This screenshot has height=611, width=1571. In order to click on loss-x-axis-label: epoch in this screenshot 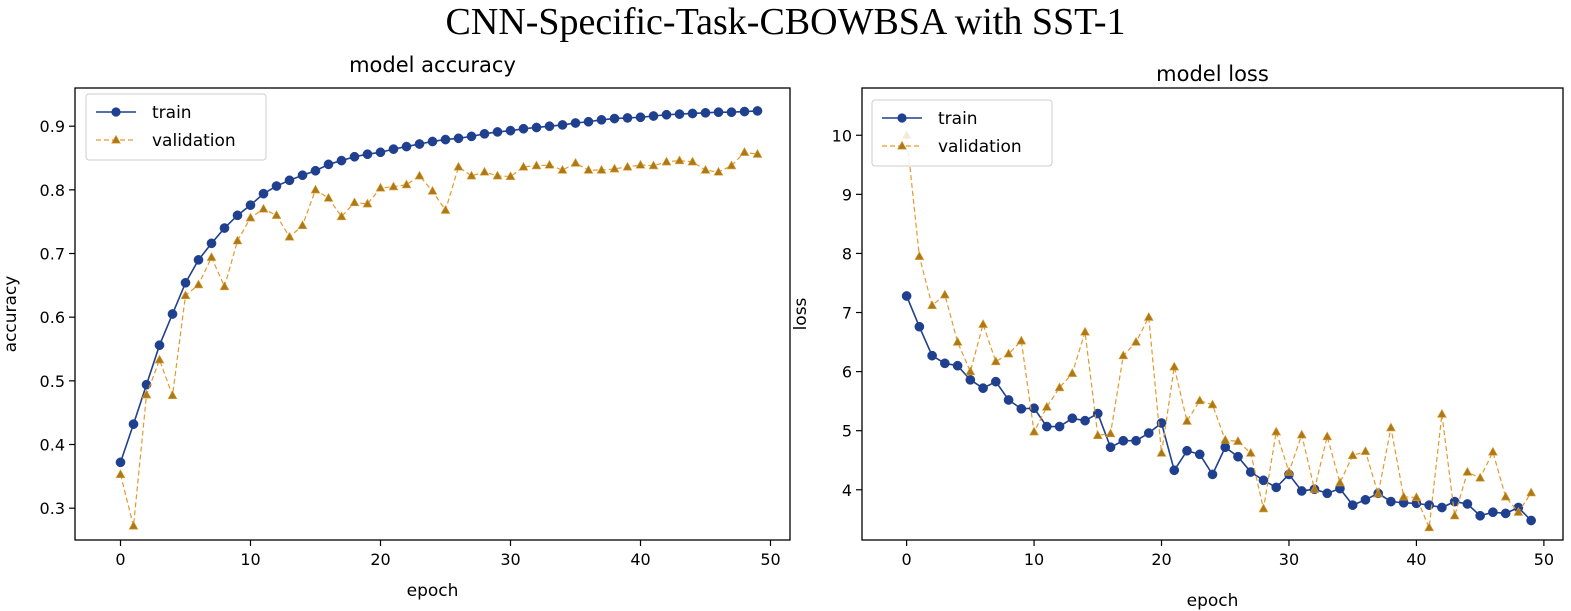, I will do `click(1213, 601)`.